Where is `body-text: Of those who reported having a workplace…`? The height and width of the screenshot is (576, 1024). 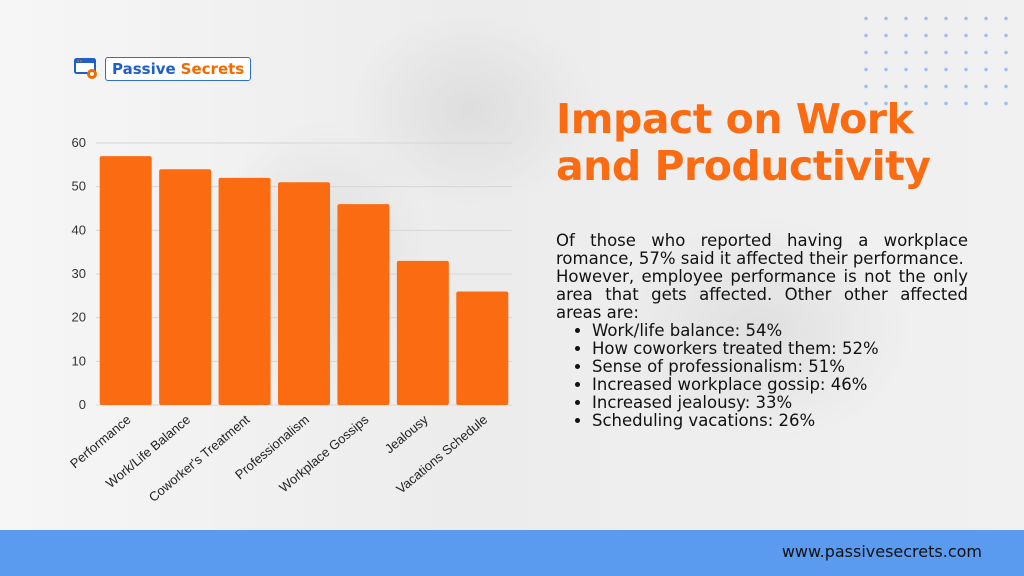 body-text: Of those who reported having a workplace… is located at coordinates (762, 331).